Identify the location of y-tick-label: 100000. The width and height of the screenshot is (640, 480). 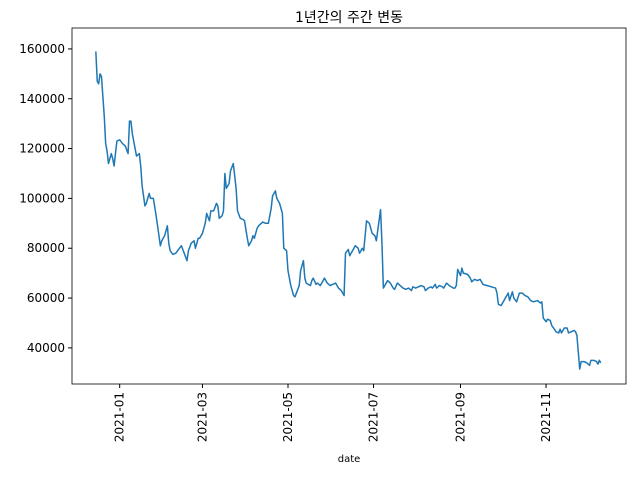
(42, 198).